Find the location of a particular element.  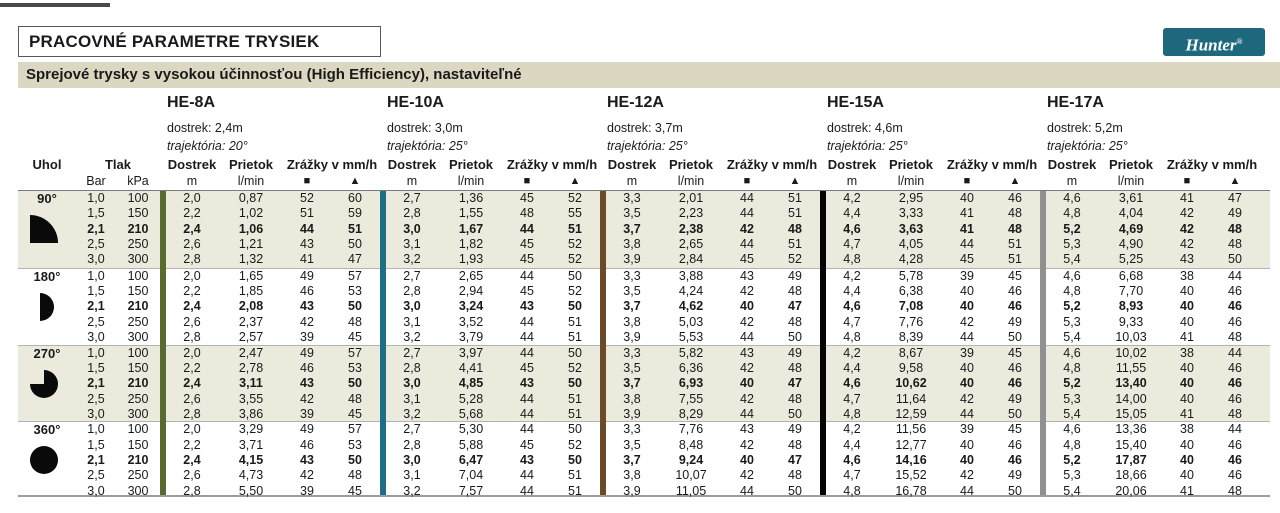

header-pressure: Tlak is located at coordinates (117, 164).